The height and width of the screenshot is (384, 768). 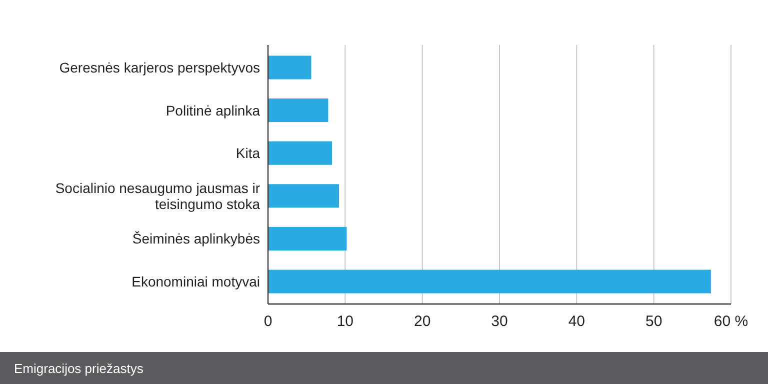 What do you see at coordinates (345, 321) in the screenshot?
I see `x-tick-label: 10` at bounding box center [345, 321].